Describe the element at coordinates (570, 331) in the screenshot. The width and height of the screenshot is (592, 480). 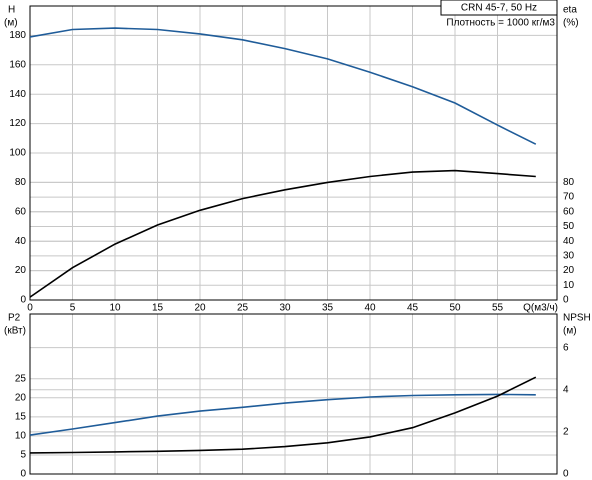
I see `y2-axis-unit: (м)` at that location.